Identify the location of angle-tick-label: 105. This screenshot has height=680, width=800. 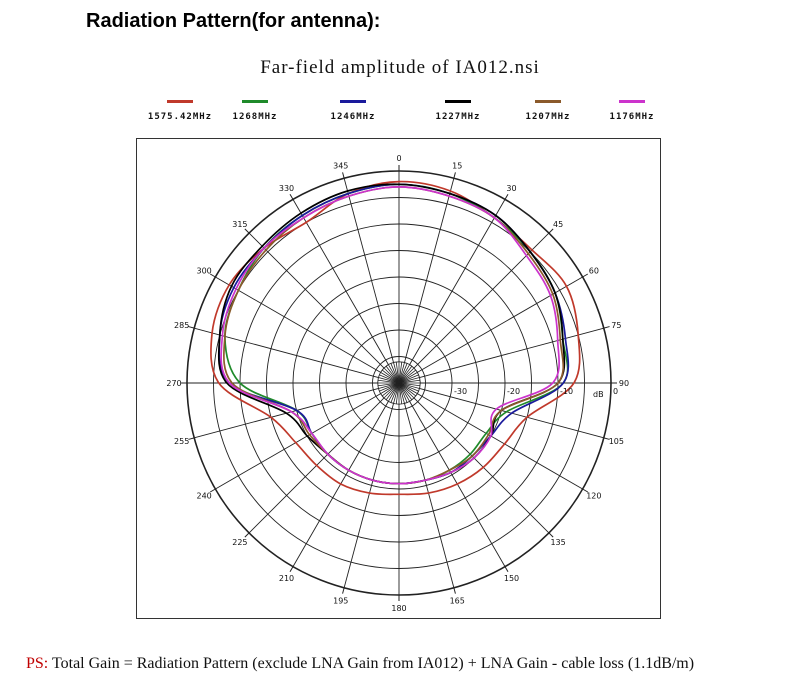
(616, 441).